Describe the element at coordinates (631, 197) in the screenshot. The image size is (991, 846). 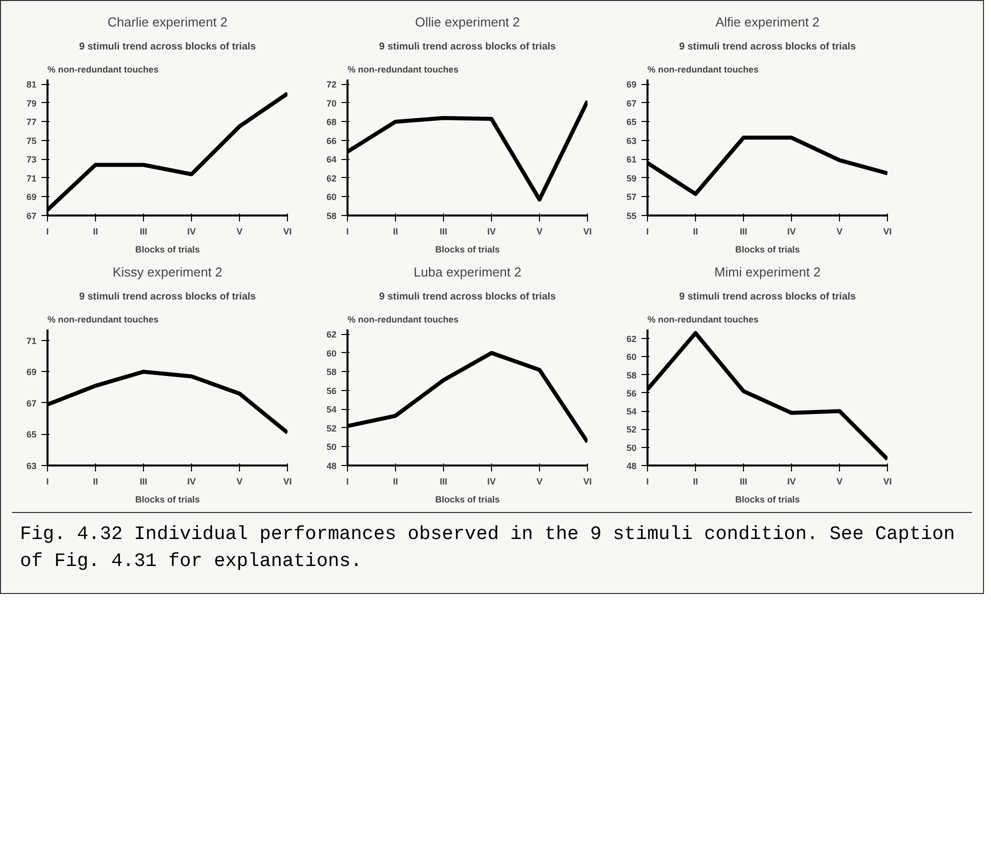
I see `y-tick-label: 57` at that location.